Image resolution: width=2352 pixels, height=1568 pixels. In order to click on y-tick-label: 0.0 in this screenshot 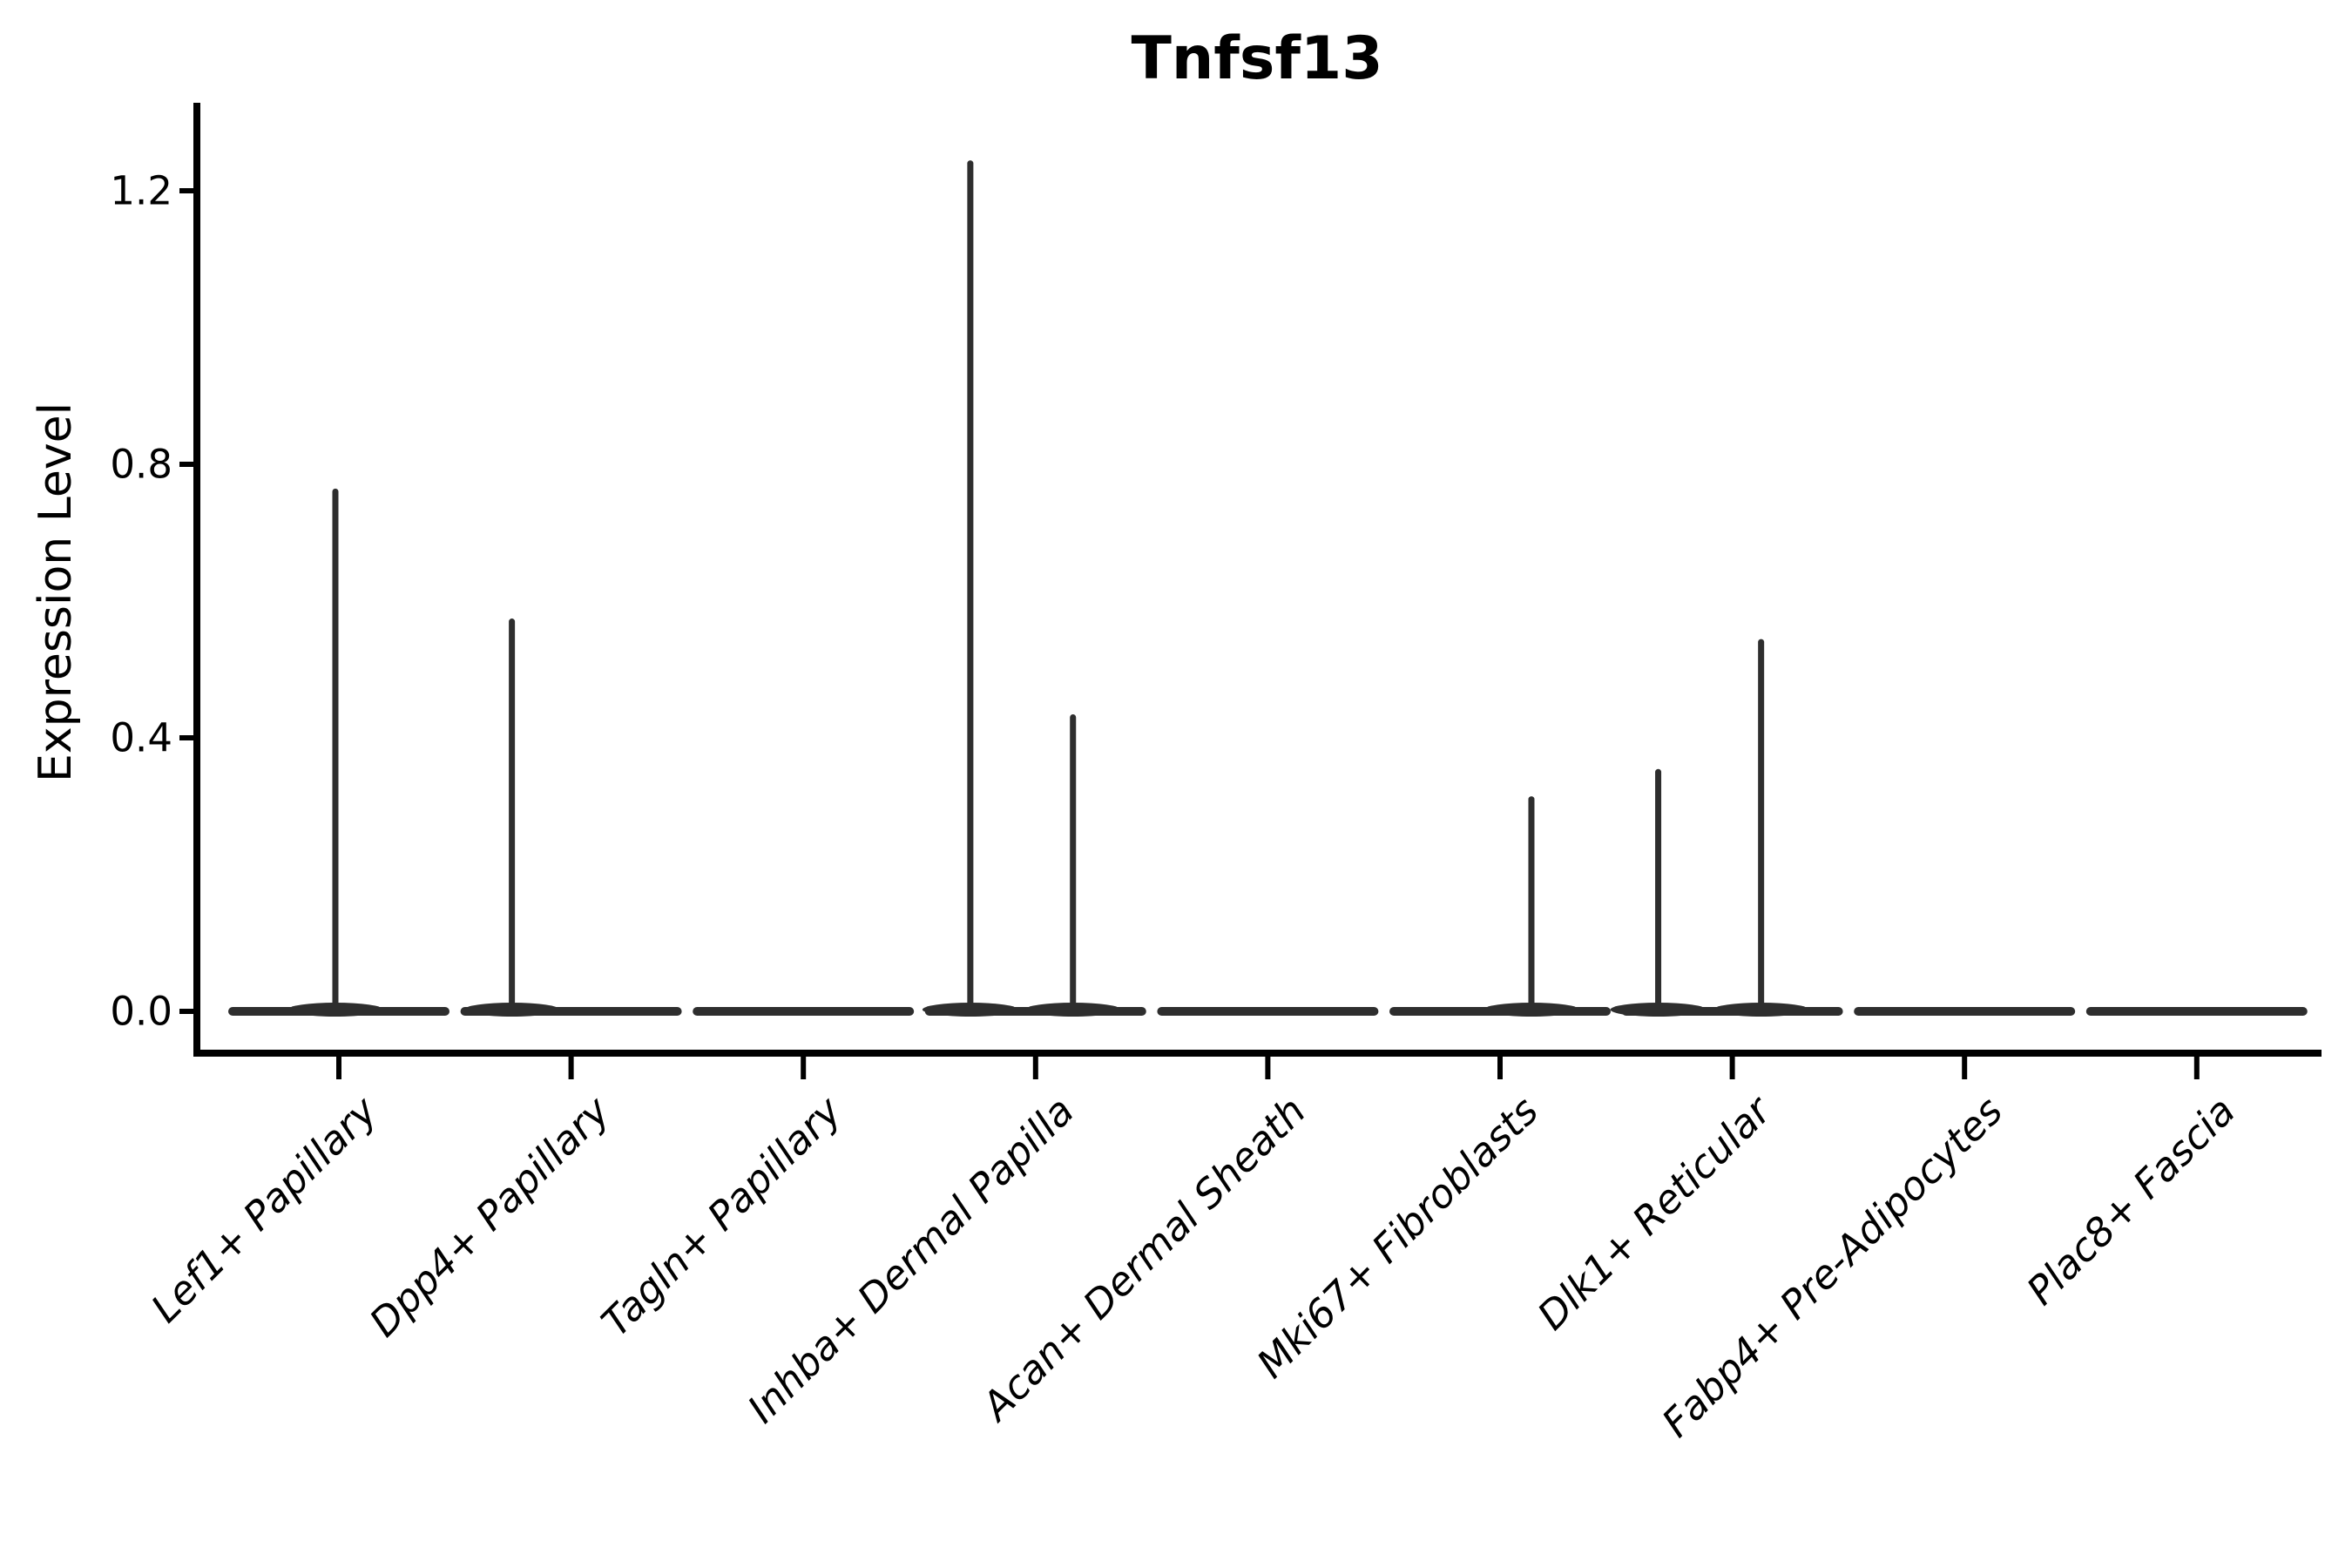, I will do `click(141, 1012)`.